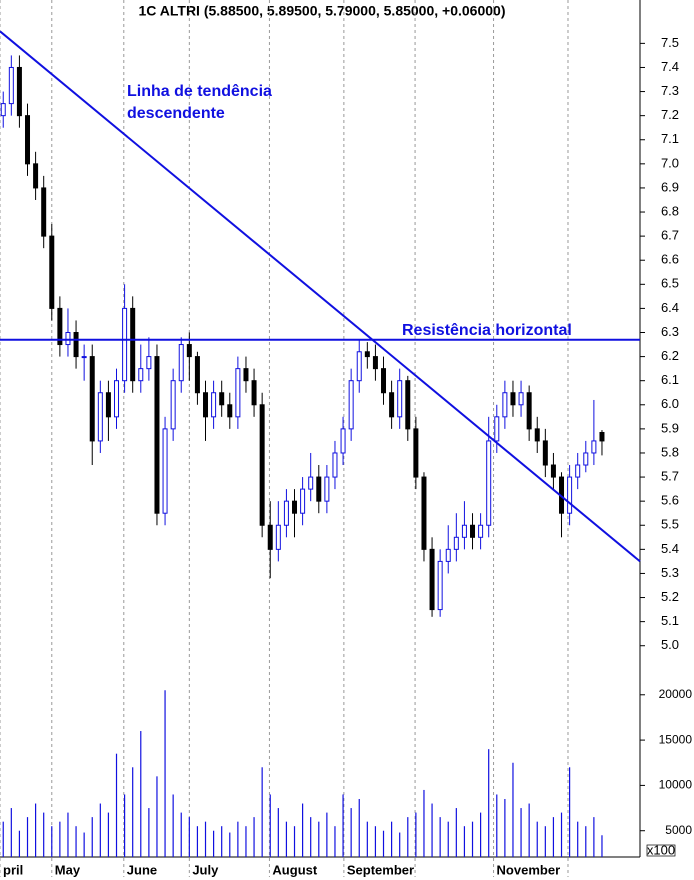 This screenshot has height=880, width=694. What do you see at coordinates (676, 694) in the screenshot?
I see `volume-tick-label: 20000` at bounding box center [676, 694].